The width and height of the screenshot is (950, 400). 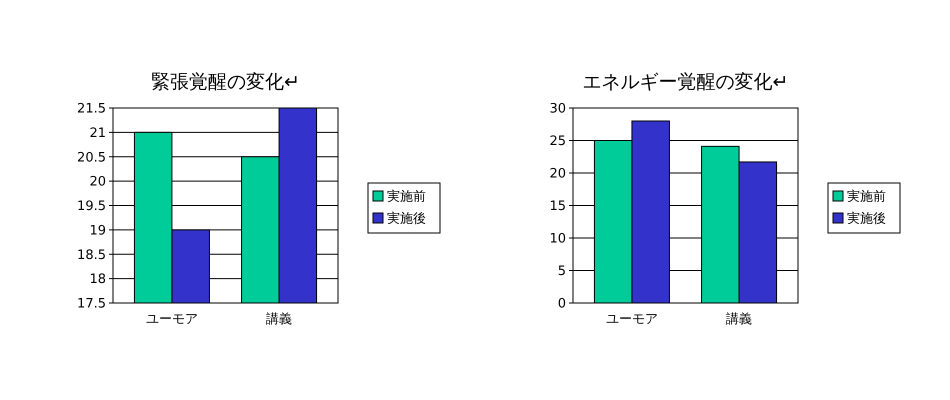 I want to click on y-tick-label: 30, so click(x=557, y=109).